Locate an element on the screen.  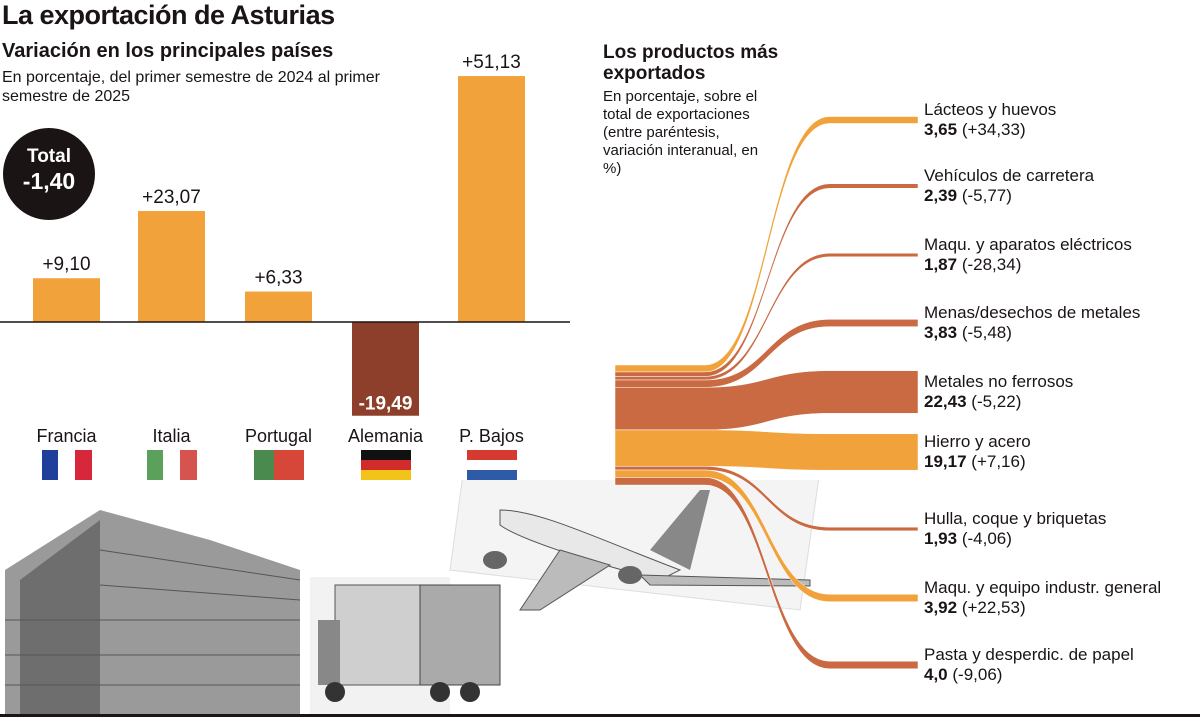
total-badge: Total -1,40 is located at coordinates (49, 174).